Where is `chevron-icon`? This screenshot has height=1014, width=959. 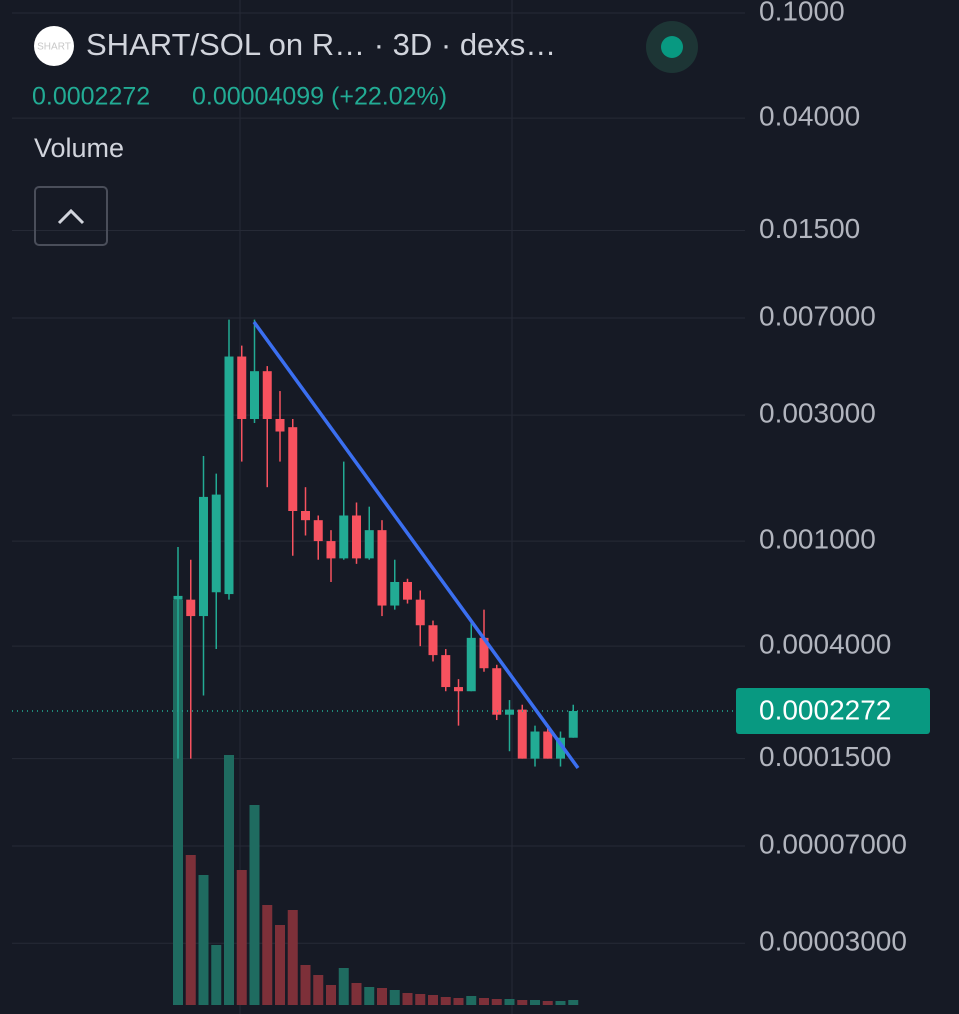
chevron-icon is located at coordinates (71, 216).